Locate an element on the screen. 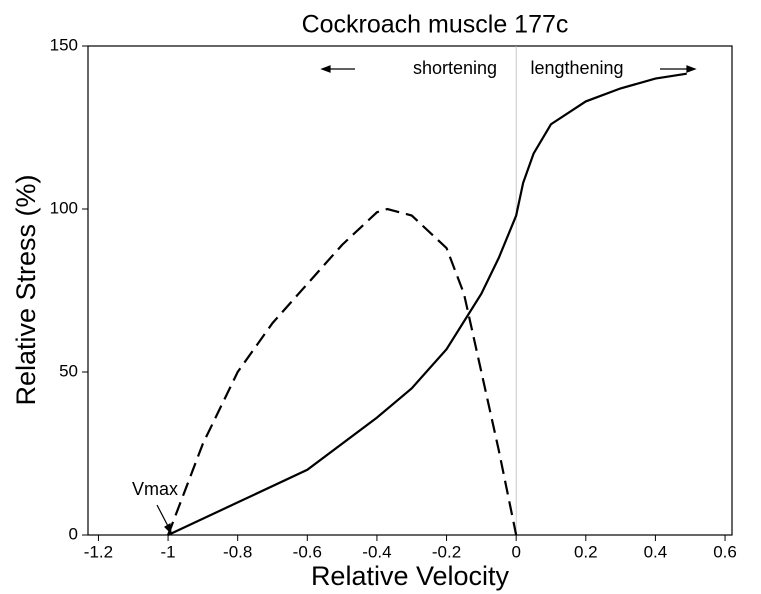 Image resolution: width=761 pixels, height=594 pixels. x-tick-label: -1 is located at coordinates (168, 551).